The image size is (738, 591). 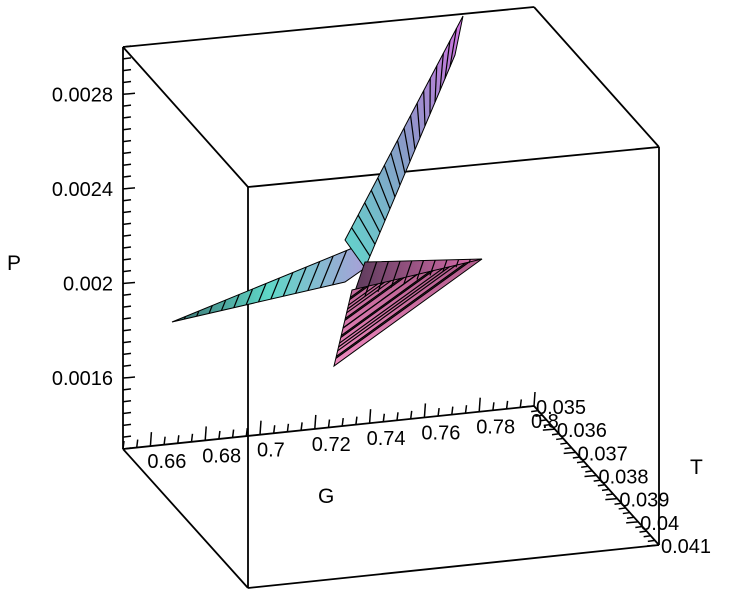 What do you see at coordinates (88, 284) in the screenshot?
I see `p-axis-tick-label: 0.002` at bounding box center [88, 284].